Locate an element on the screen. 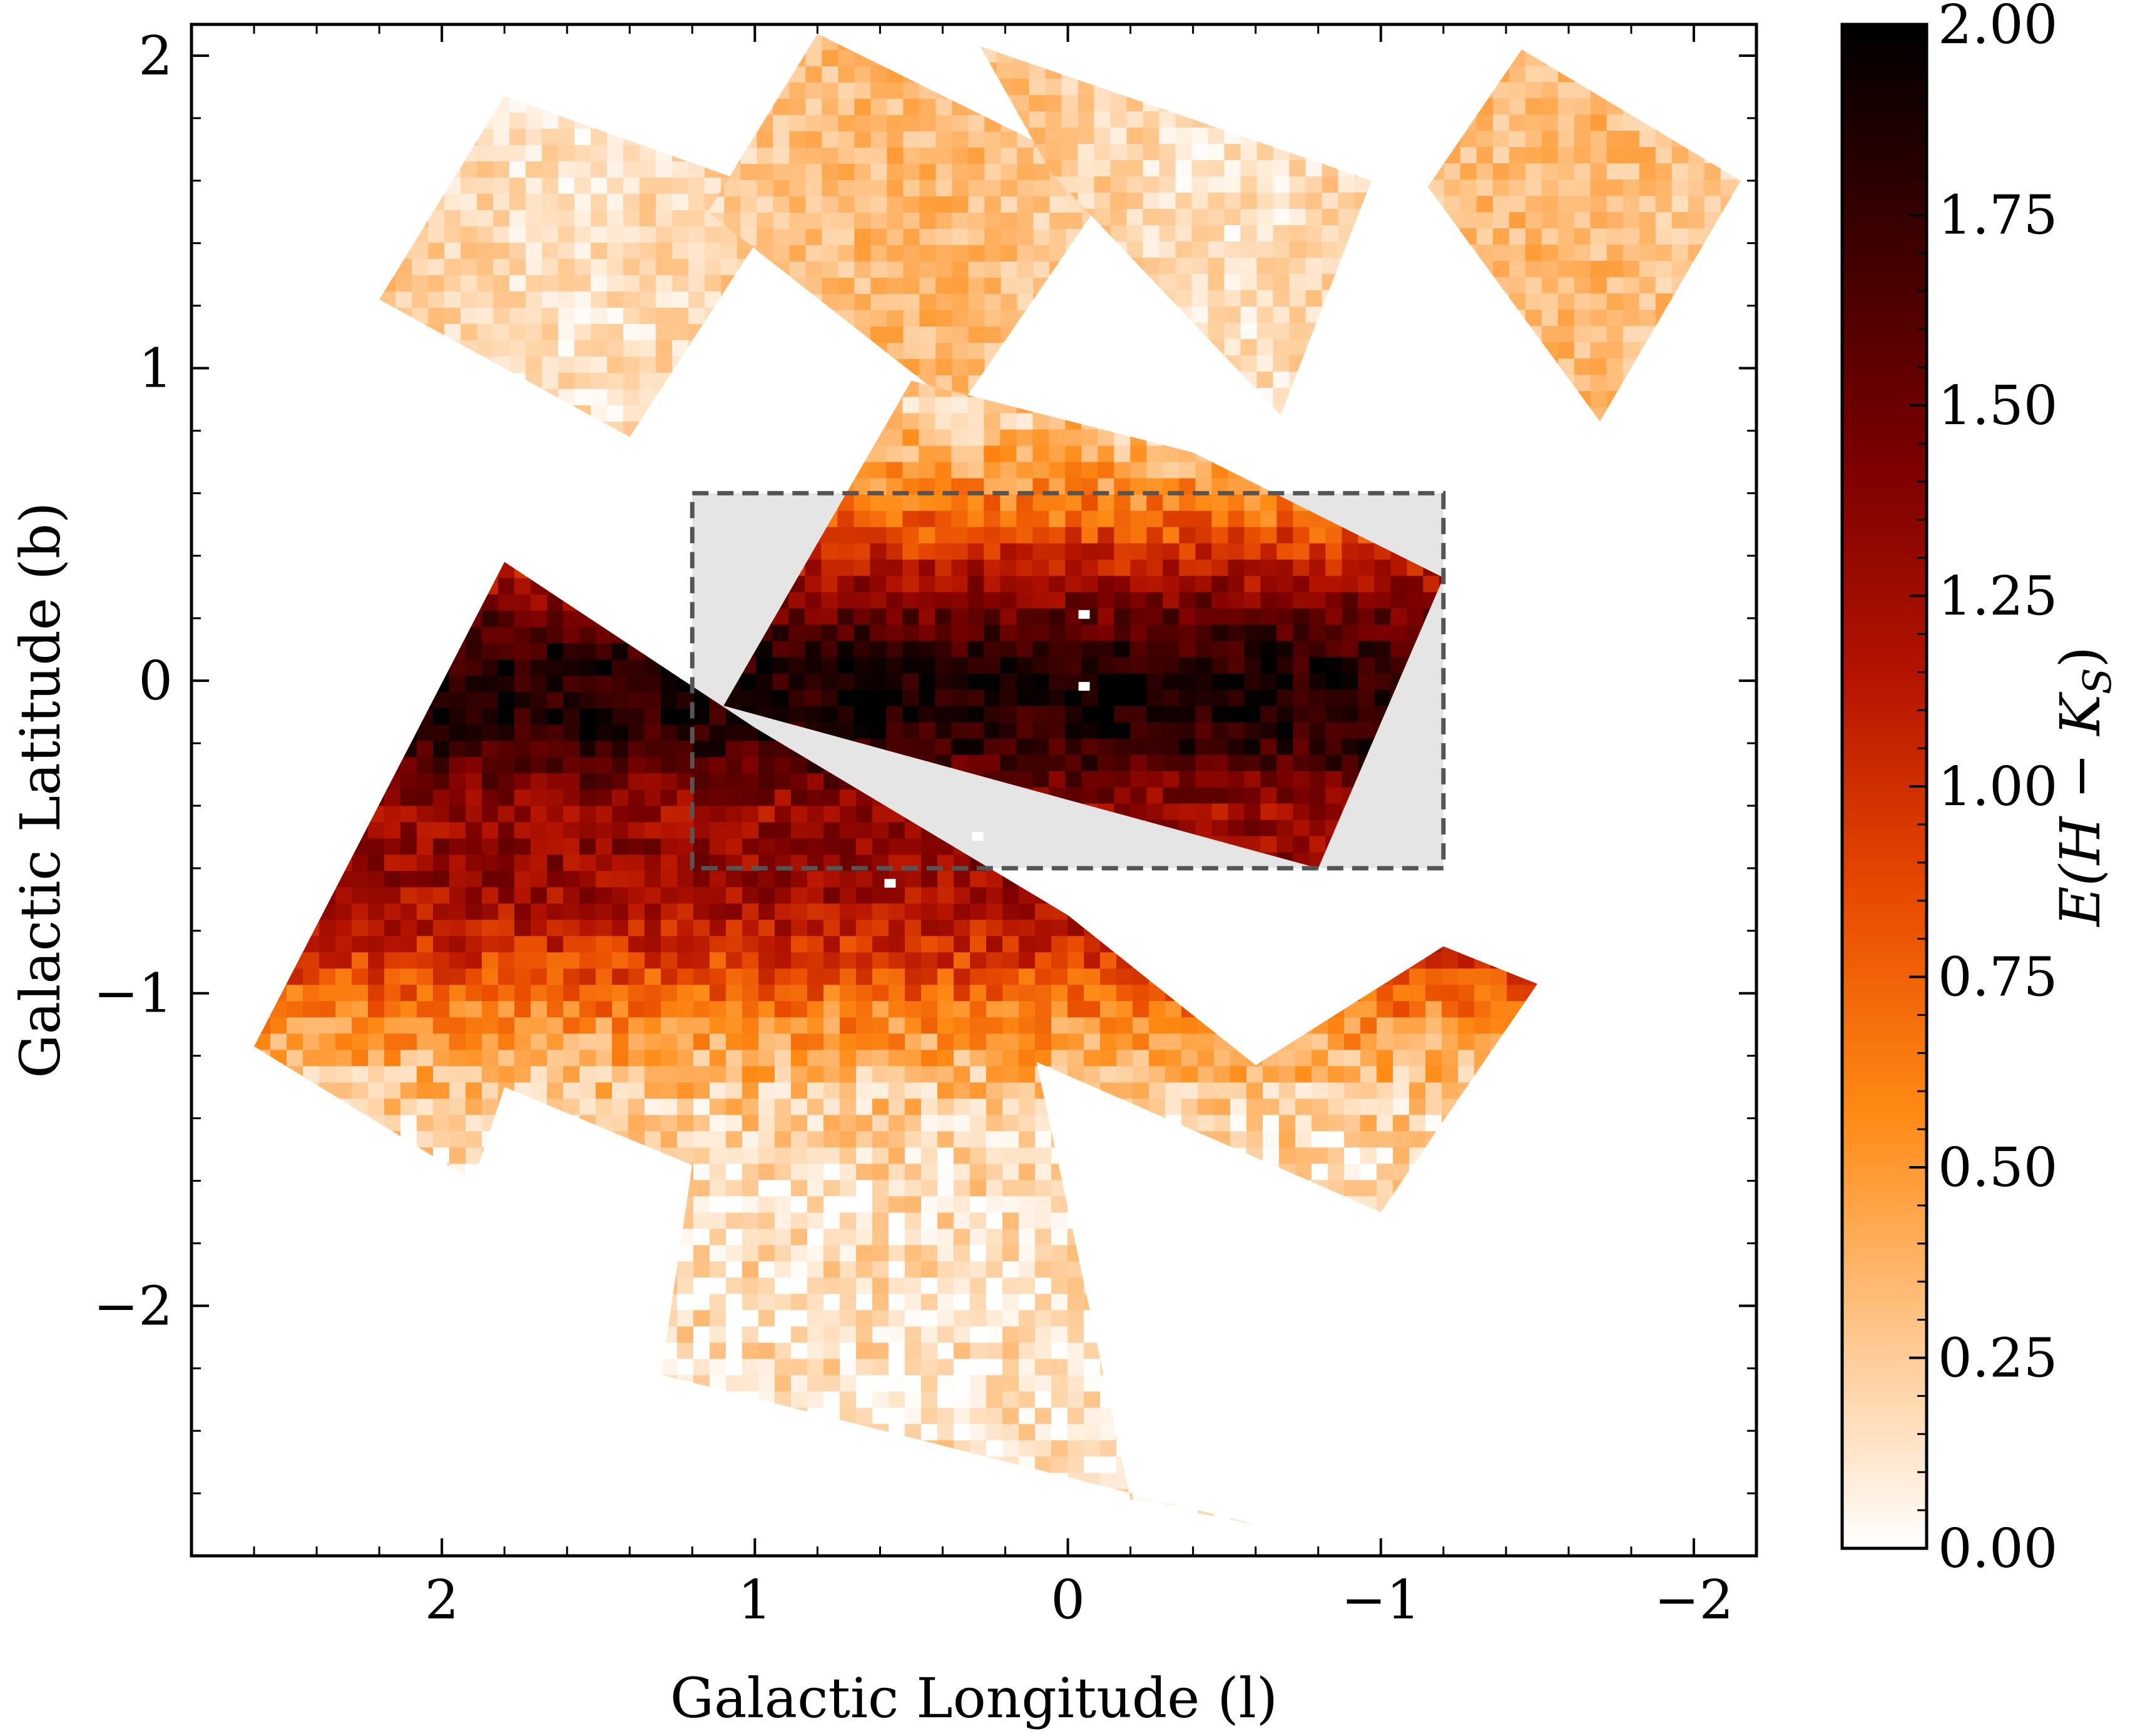  x-axis-label-text: Galactic Longitude (l) is located at coordinates (974, 1698).